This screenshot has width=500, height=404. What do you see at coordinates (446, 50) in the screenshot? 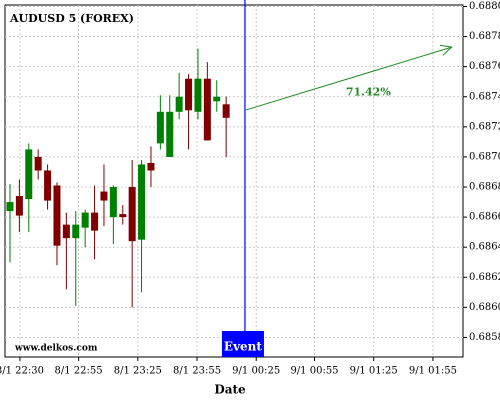
I see `arrow-head` at bounding box center [446, 50].